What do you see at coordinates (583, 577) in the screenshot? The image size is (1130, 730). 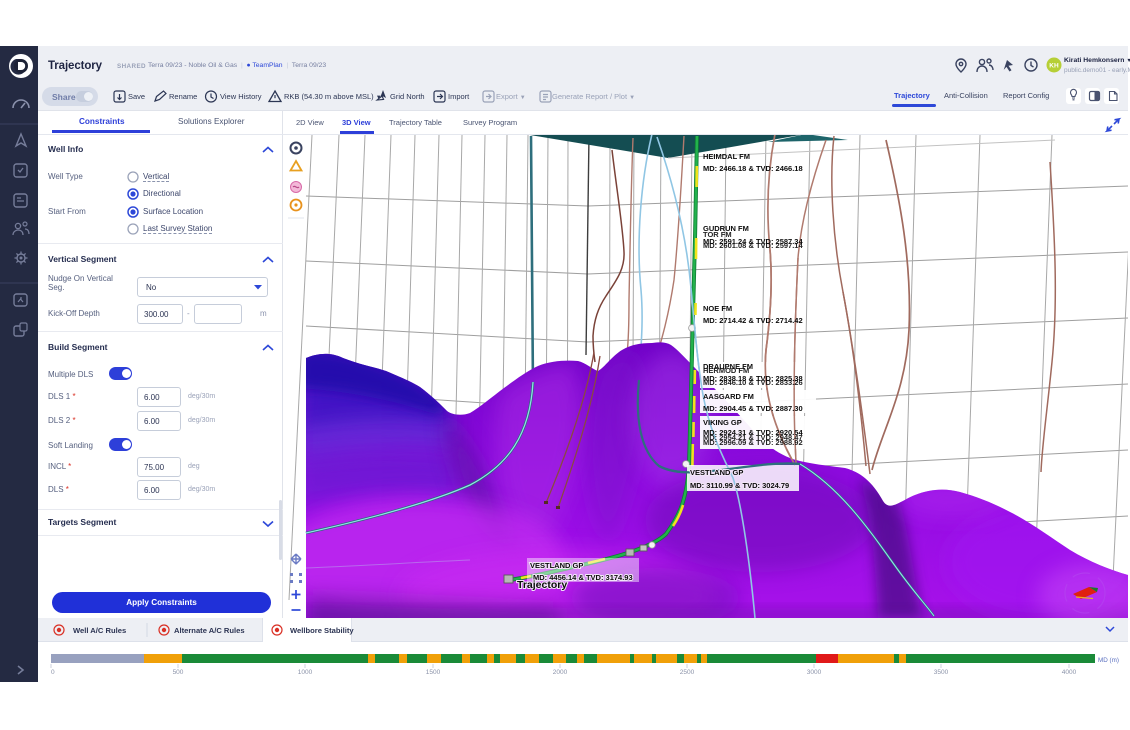 I see `svg-text: MD: 4456.14 & TVD: 3174.93` at bounding box center [583, 577].